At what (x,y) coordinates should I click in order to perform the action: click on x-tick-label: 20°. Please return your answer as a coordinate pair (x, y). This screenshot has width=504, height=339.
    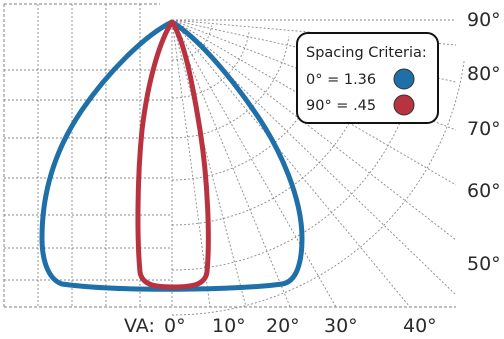
    Looking at the image, I should click on (283, 326).